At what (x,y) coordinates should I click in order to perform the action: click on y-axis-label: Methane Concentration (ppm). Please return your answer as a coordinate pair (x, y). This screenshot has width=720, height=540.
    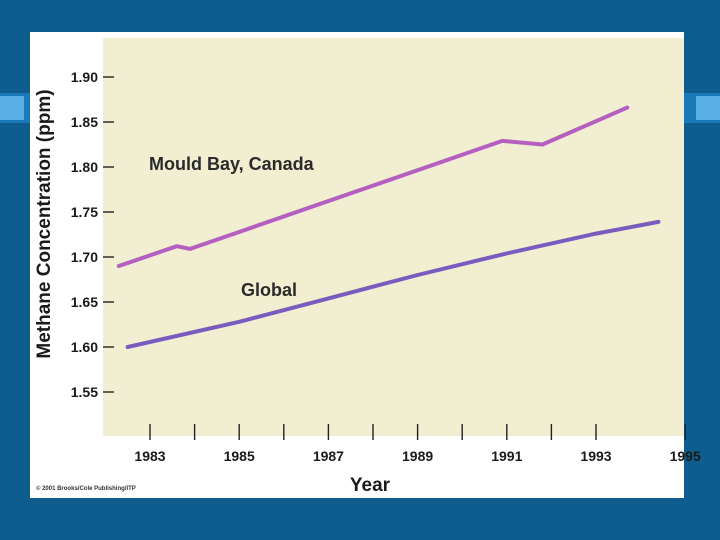
    Looking at the image, I should click on (44, 224).